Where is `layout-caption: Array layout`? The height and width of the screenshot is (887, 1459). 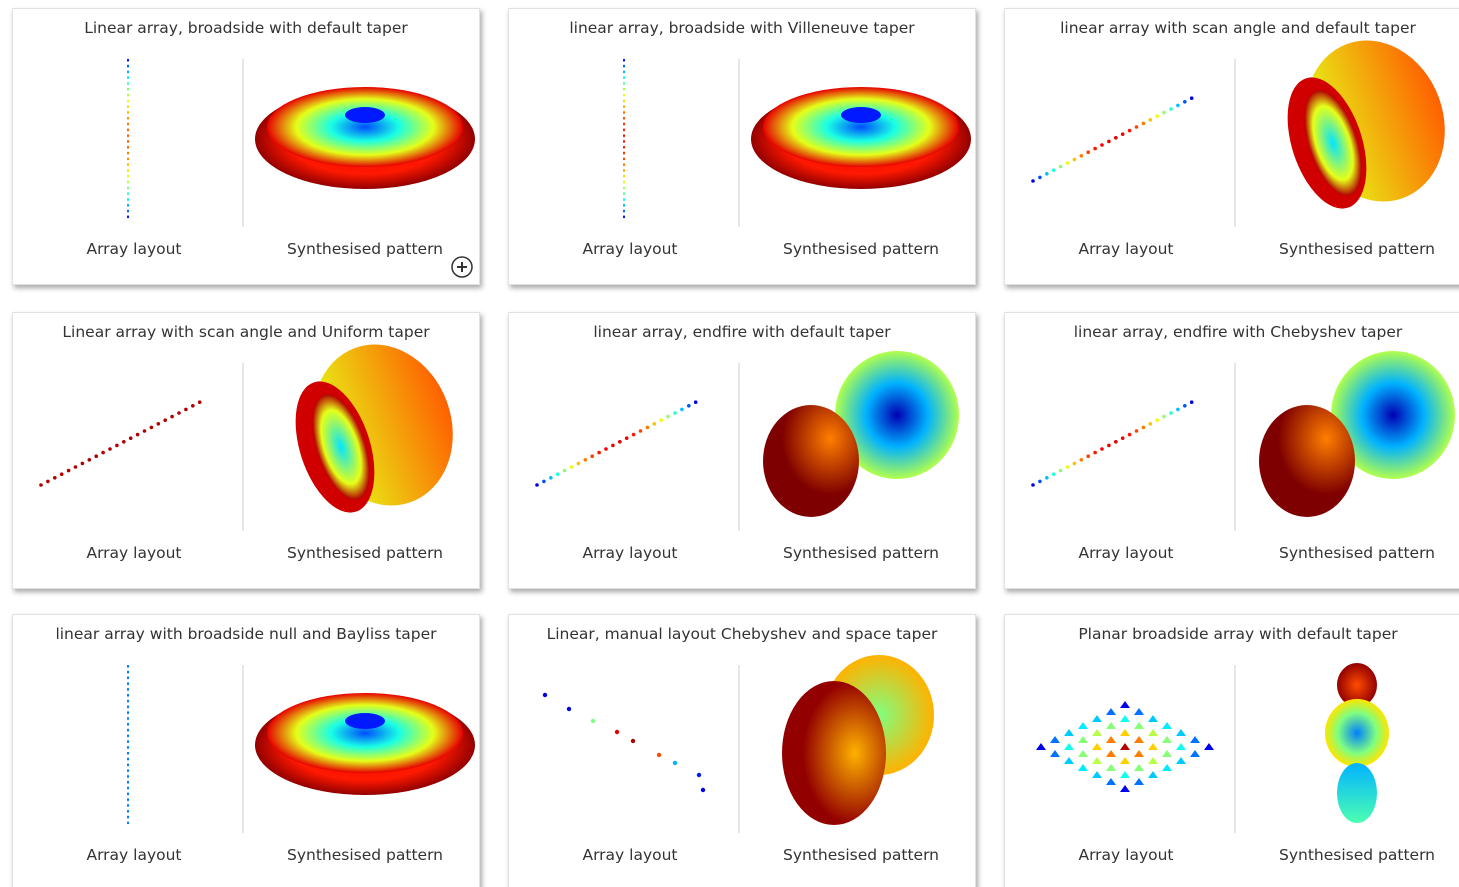
layout-caption: Array layout is located at coordinates (630, 249).